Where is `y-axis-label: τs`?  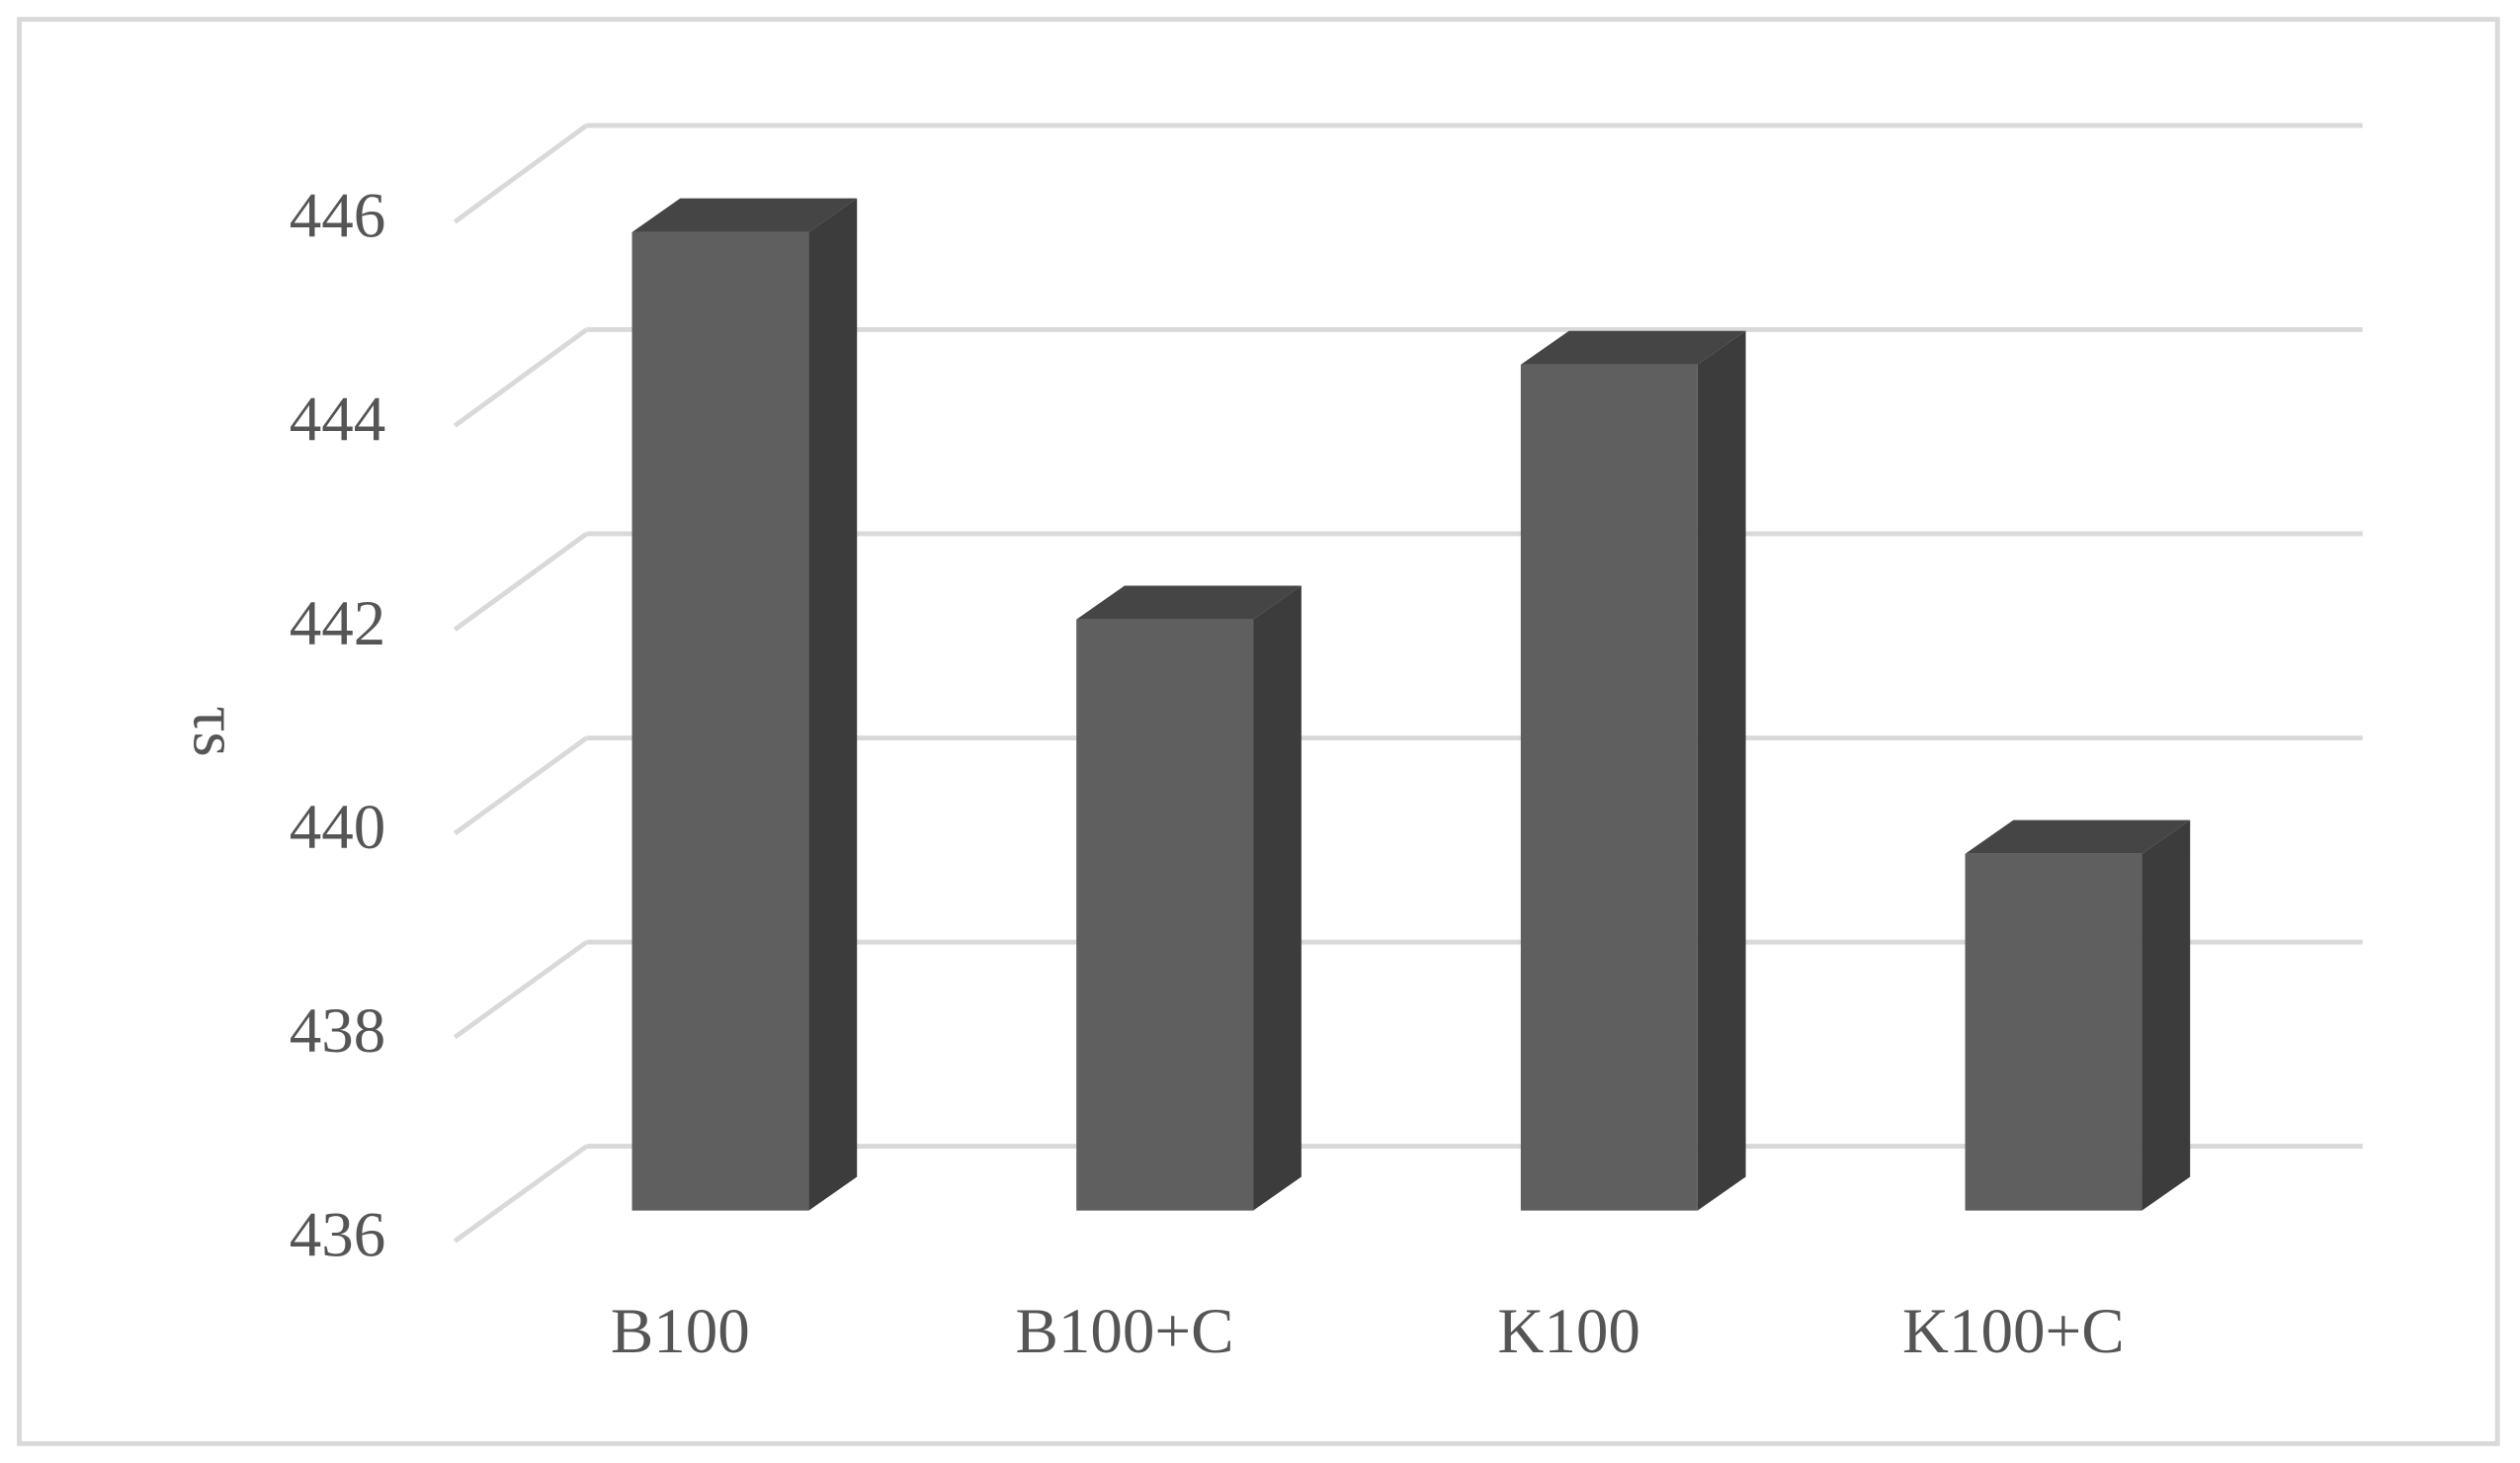
y-axis-label: τs is located at coordinates (214, 731).